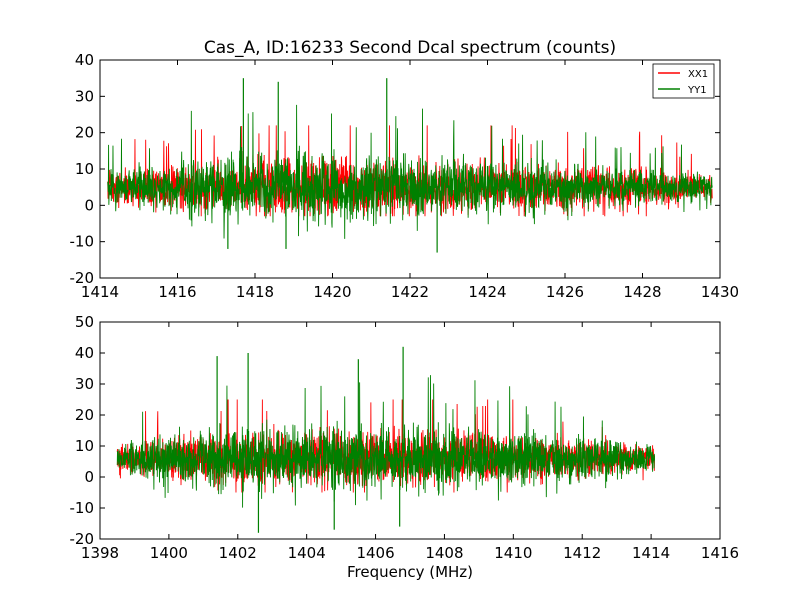 This screenshot has width=800, height=600. I want to click on x-tick-label: 1410, so click(513, 553).